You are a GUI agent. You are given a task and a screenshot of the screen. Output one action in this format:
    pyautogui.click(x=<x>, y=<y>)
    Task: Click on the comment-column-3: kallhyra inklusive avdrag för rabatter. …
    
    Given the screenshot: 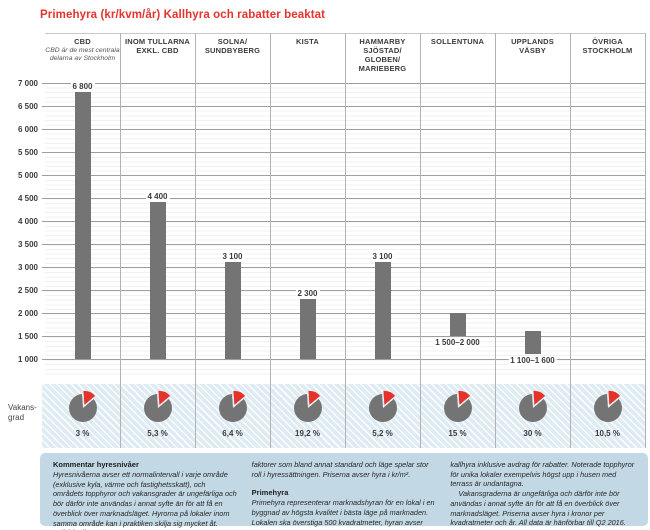 What is the action you would take?
    pyautogui.click(x=542, y=493)
    